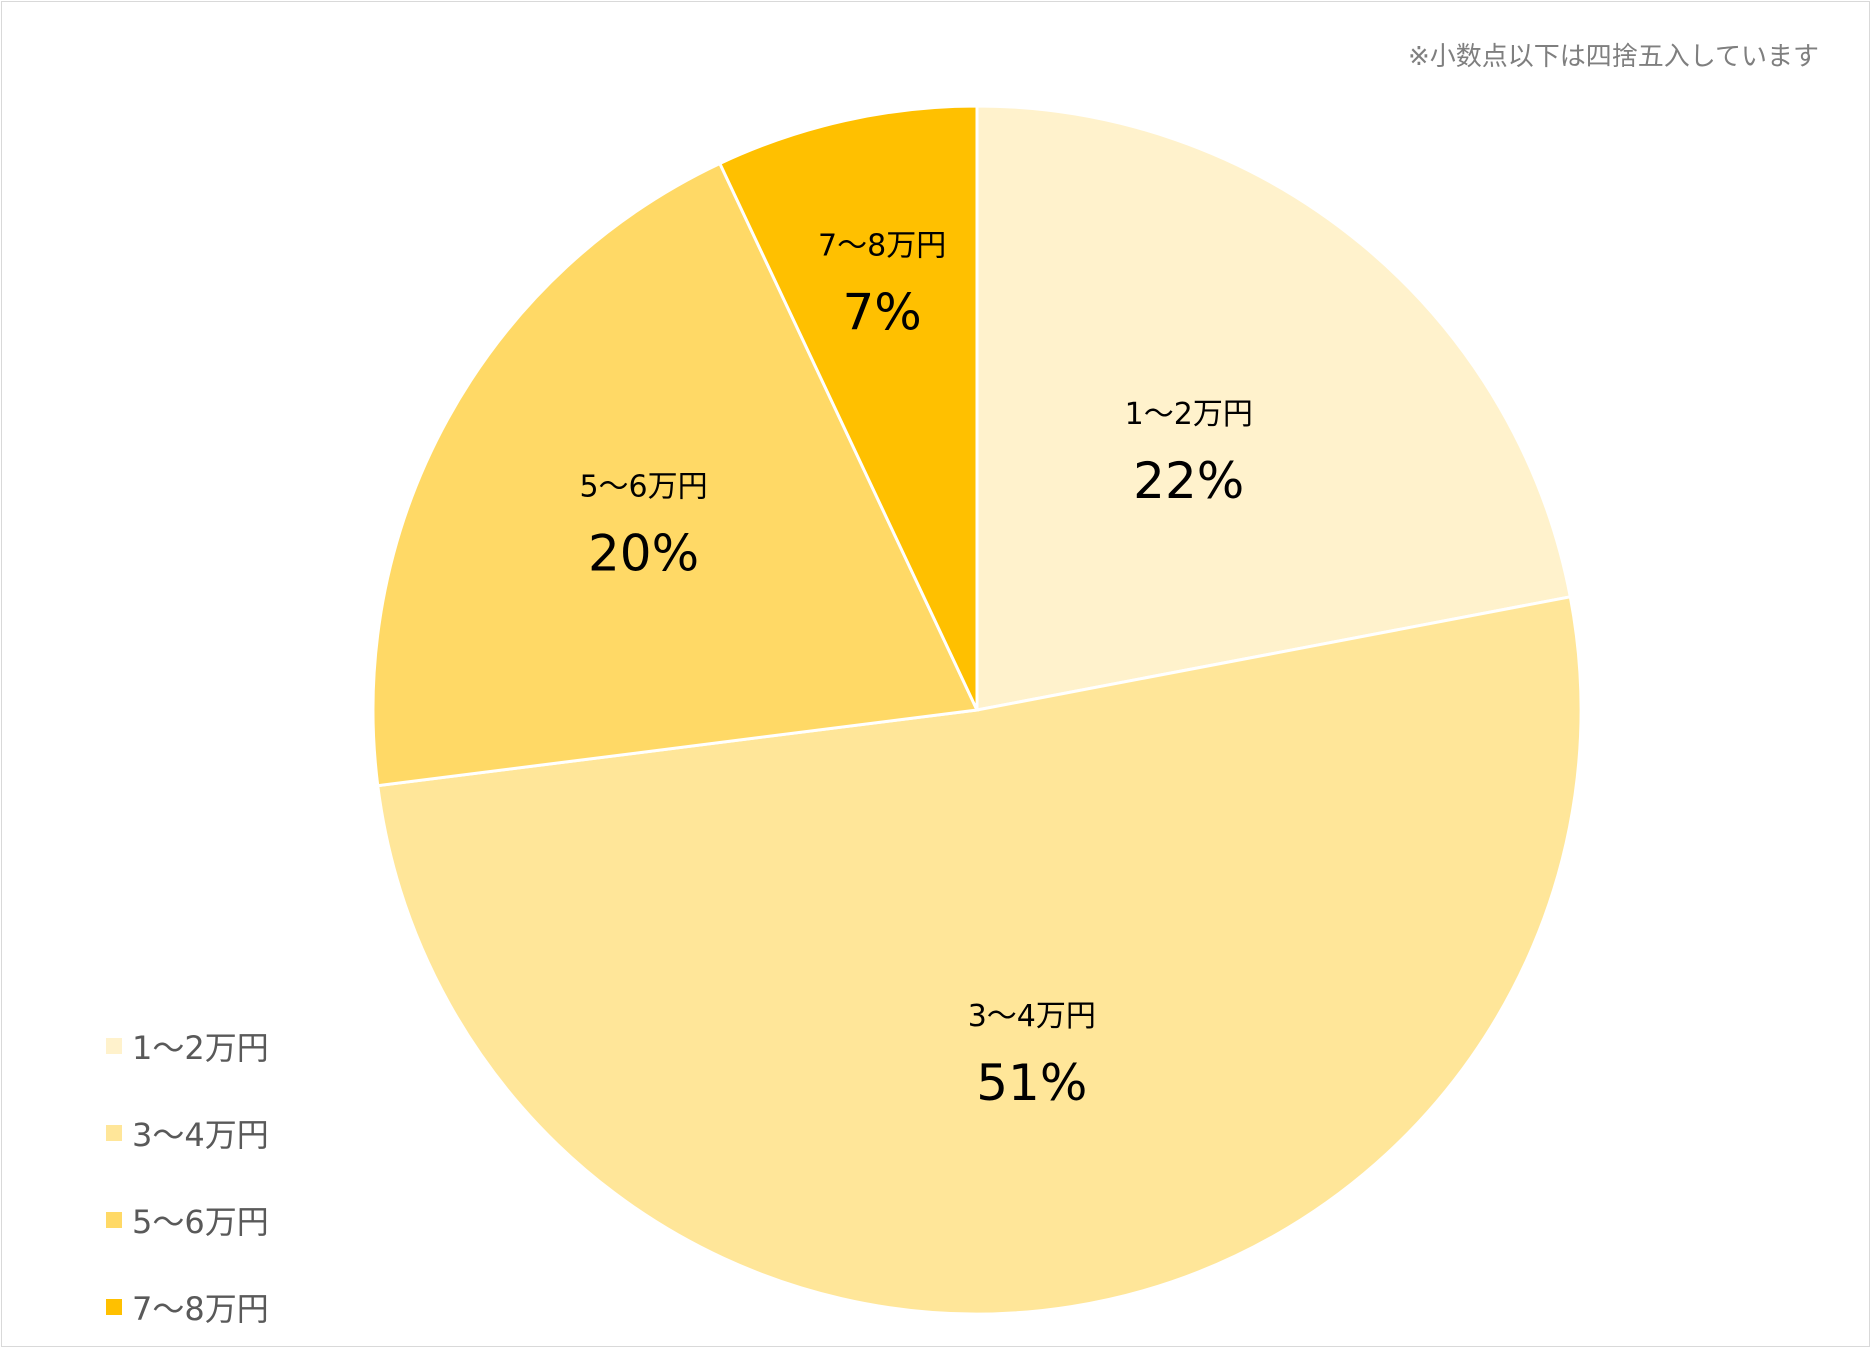 The height and width of the screenshot is (1350, 1873). Describe the element at coordinates (643, 487) in the screenshot. I see `slice-category-label: 5〜6万円` at that location.